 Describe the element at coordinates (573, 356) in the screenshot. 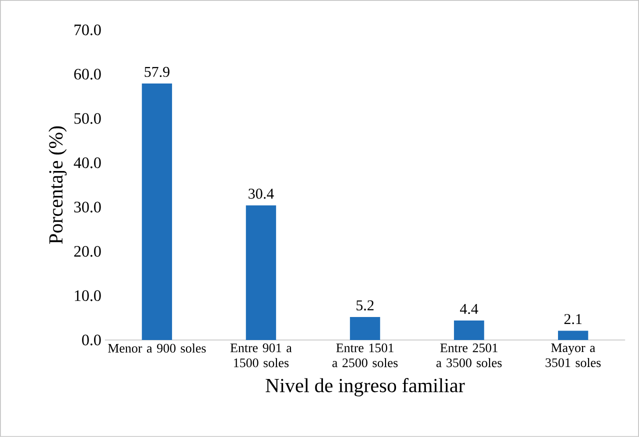

I see `x-tick-label: Mayor a 3501 soles` at that location.